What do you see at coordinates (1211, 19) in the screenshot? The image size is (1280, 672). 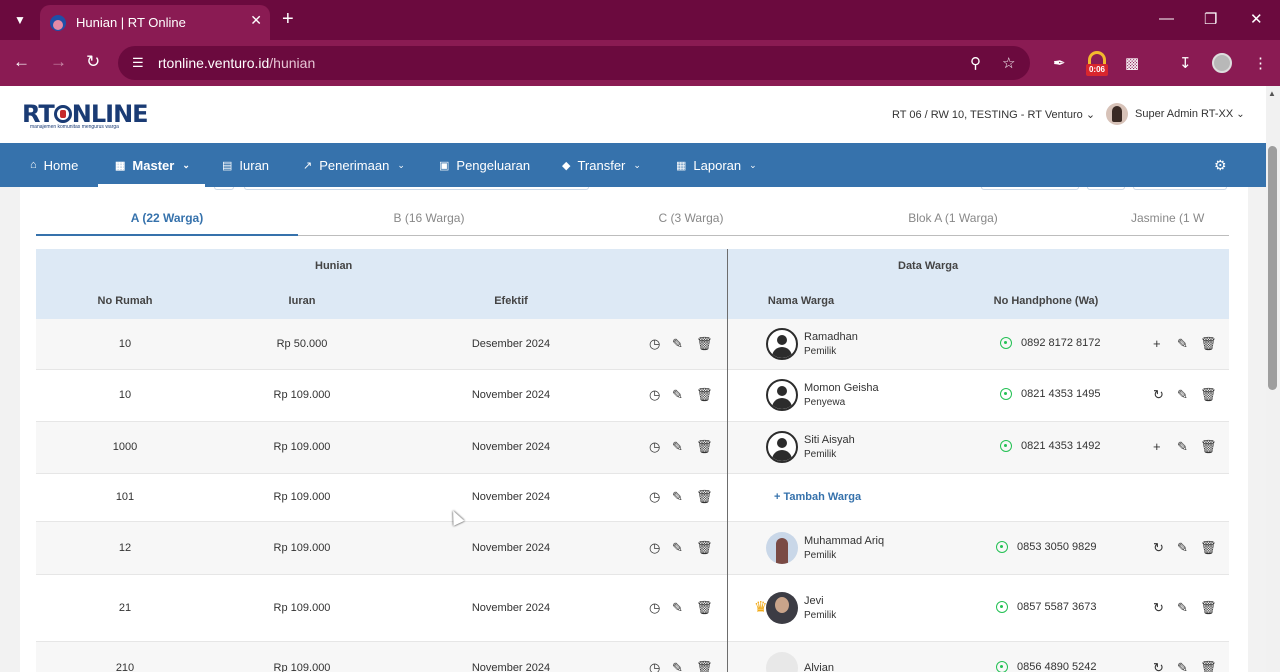 I see `restore-icon: ❐` at bounding box center [1211, 19].